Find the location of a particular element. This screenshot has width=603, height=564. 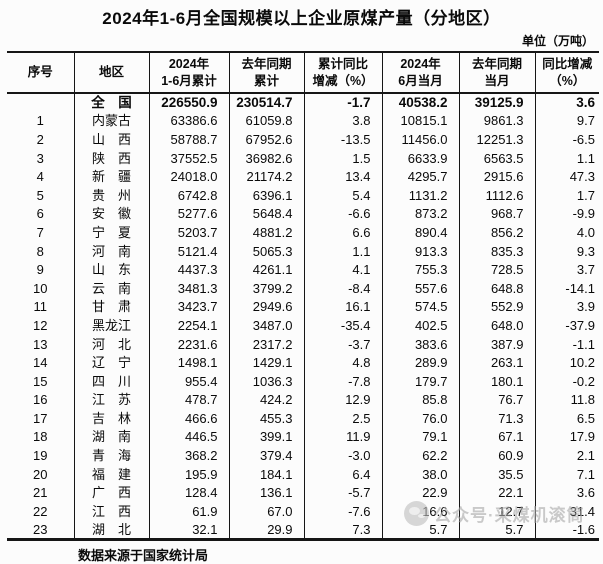

ytd-2024-value: 128.4 is located at coordinates (188, 493).